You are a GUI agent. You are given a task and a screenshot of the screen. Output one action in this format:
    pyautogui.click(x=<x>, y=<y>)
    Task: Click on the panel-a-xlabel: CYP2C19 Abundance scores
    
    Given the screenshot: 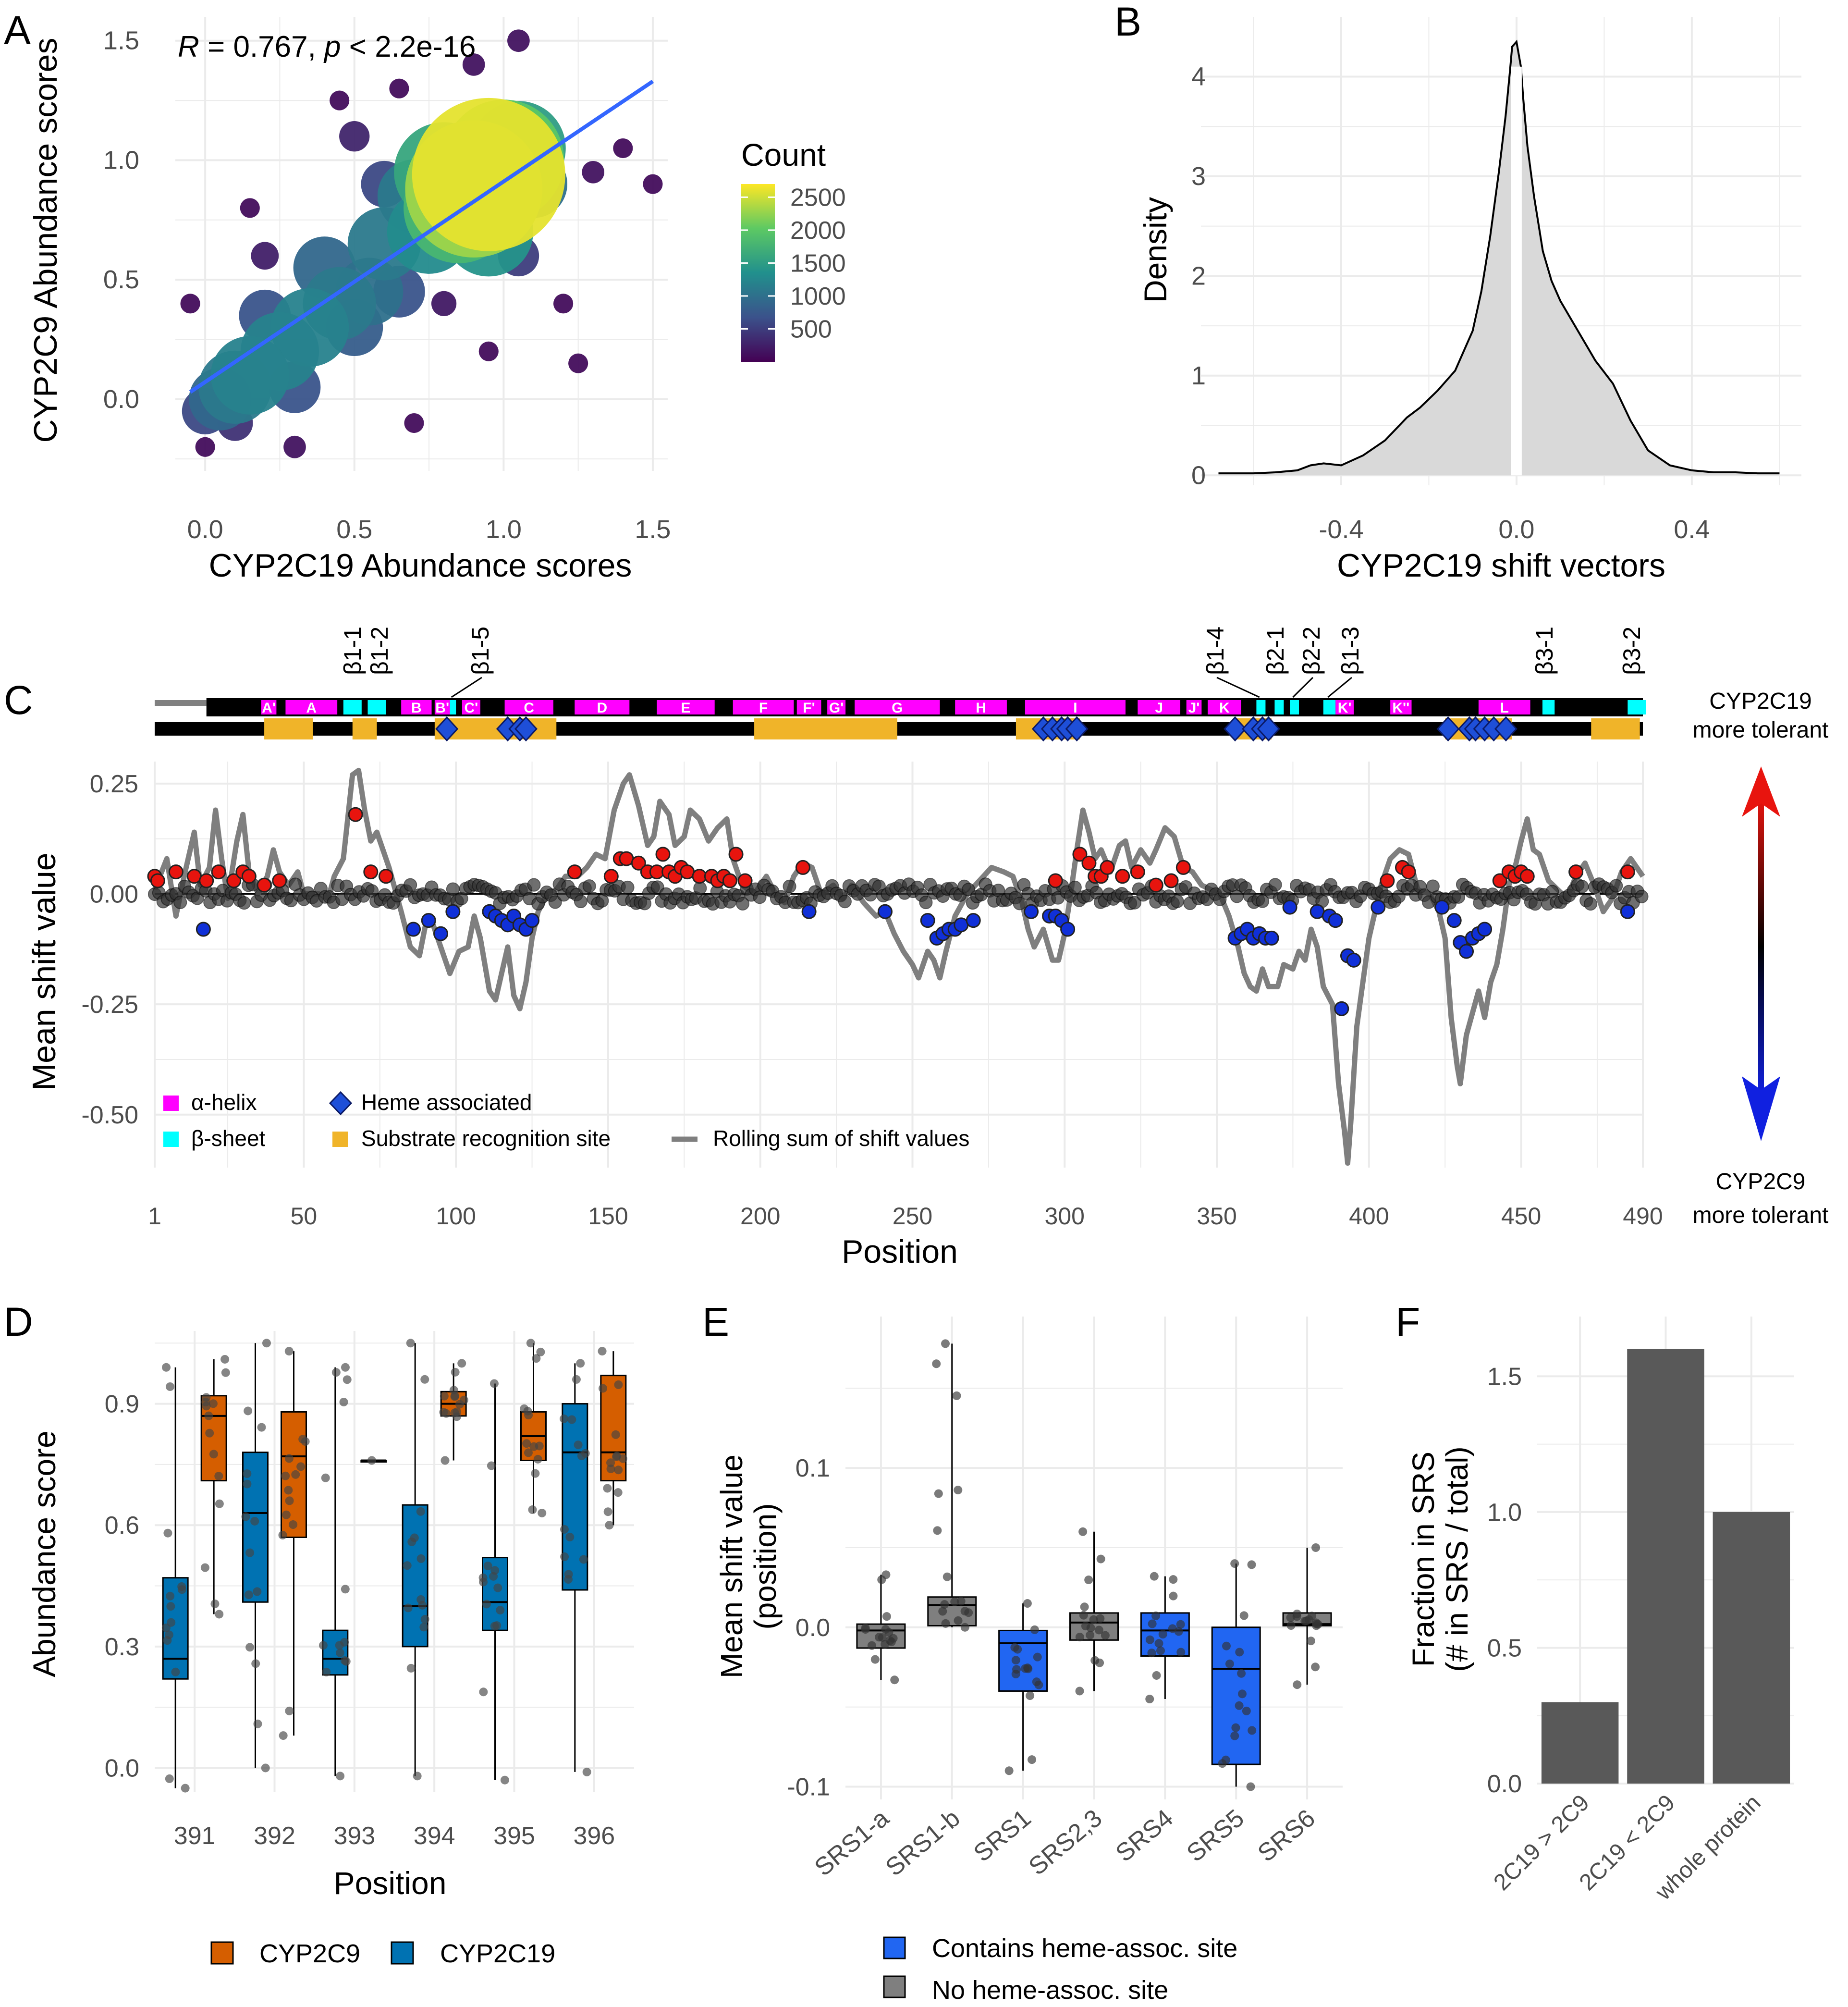 What is the action you would take?
    pyautogui.click(x=420, y=565)
    